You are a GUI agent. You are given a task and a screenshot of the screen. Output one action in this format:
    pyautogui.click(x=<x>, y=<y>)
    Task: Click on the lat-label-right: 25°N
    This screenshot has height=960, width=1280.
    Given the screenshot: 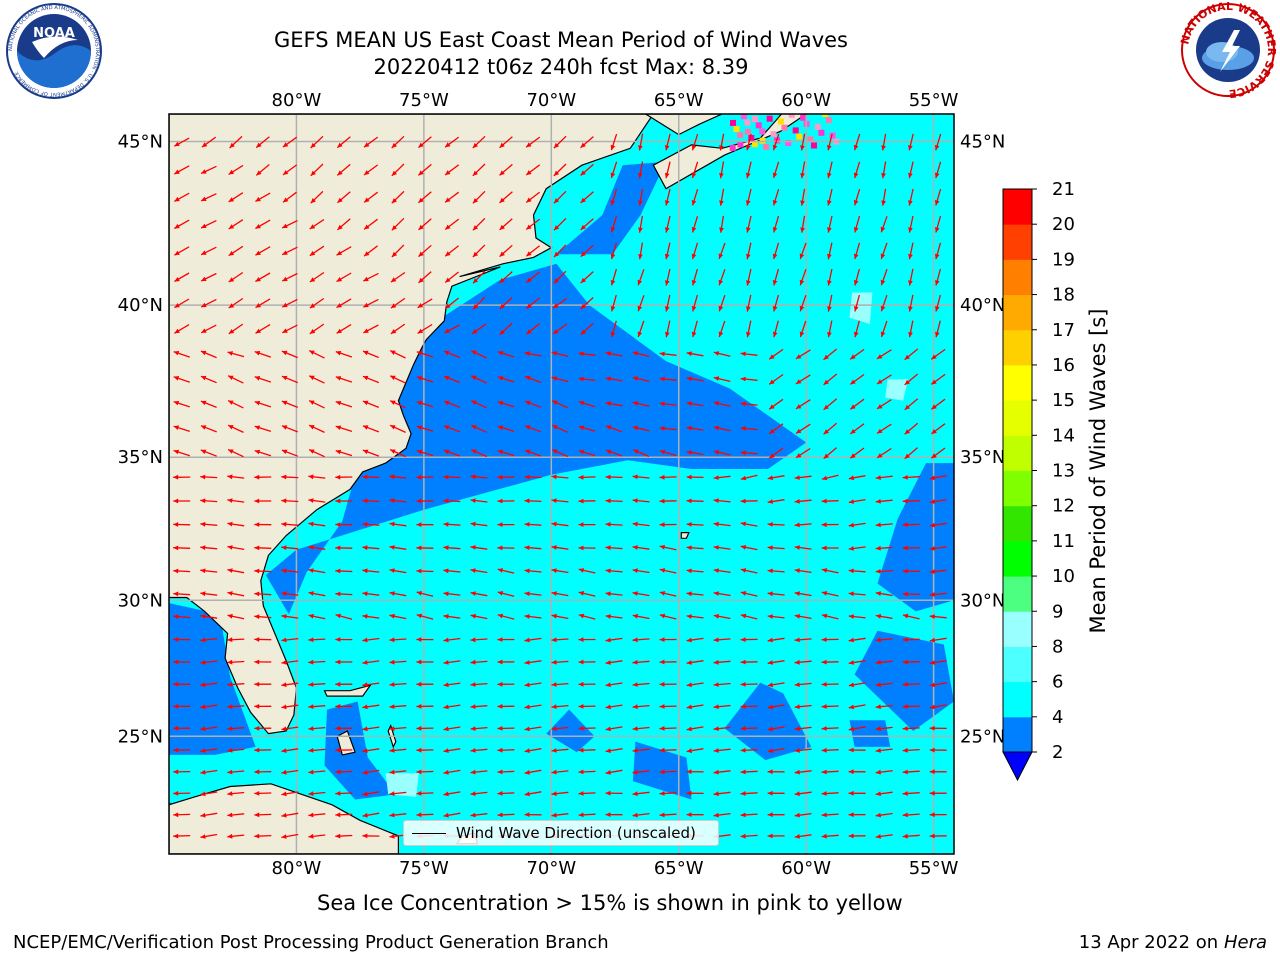 What is the action you would take?
    pyautogui.click(x=982, y=736)
    